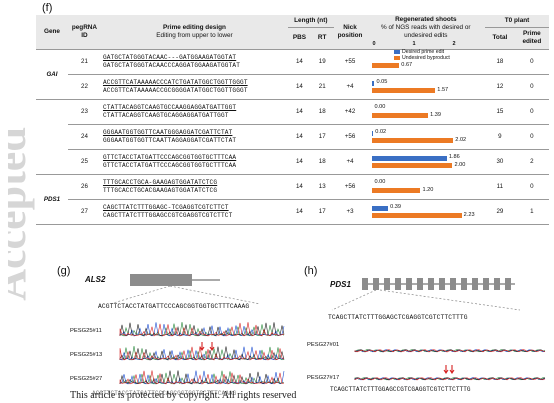 This screenshot has height=403, width=554. I want to click on panel-g-label: (g), so click(64, 271).